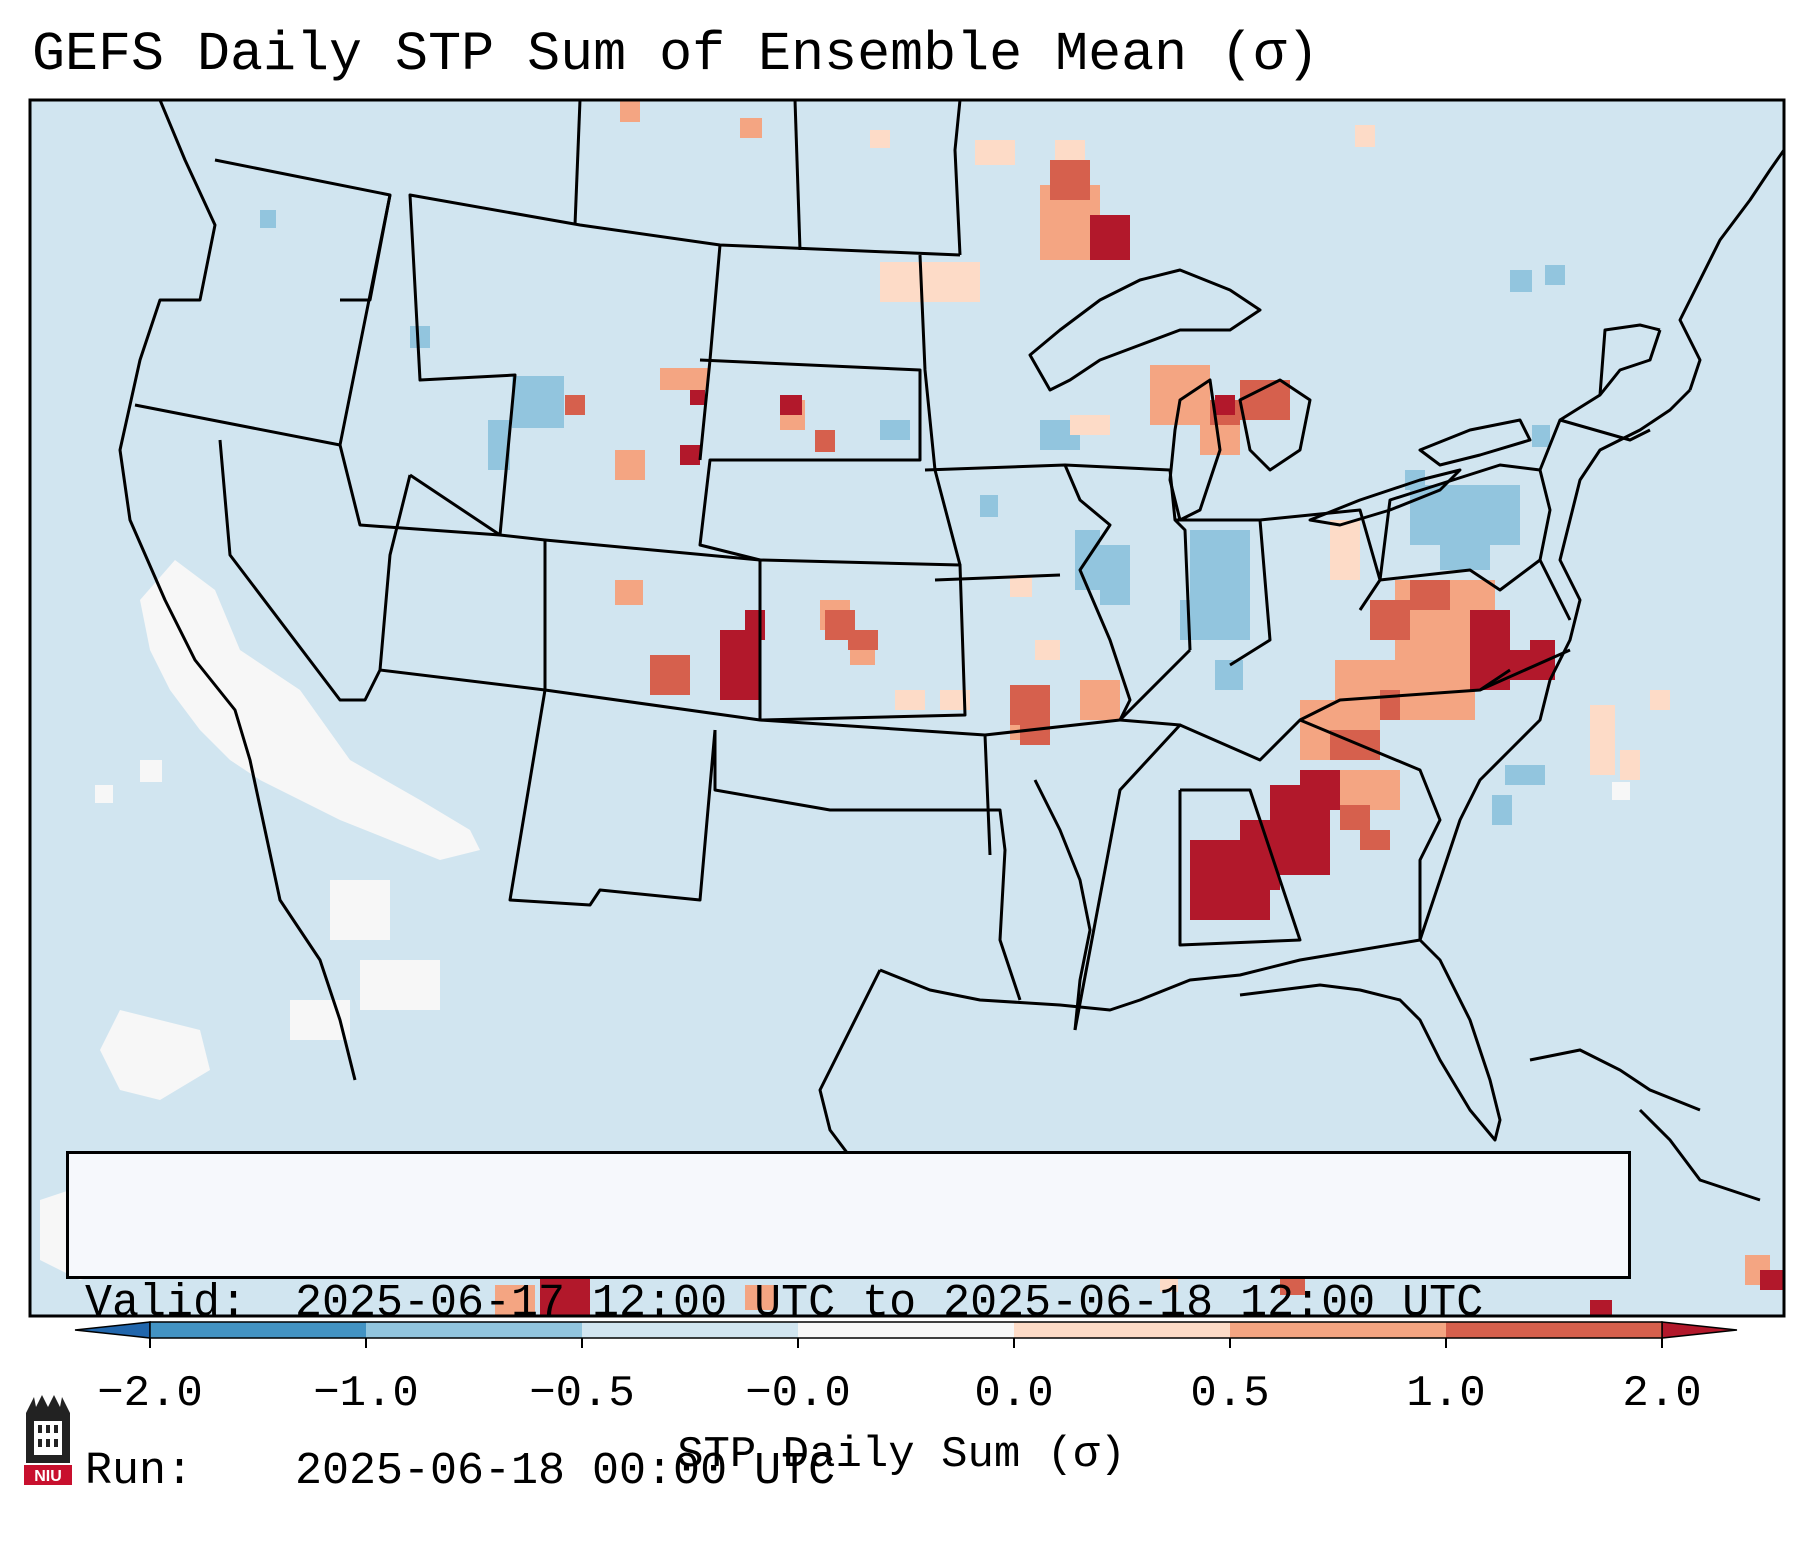 The height and width of the screenshot is (1556, 1803). What do you see at coordinates (1699, 1330) in the screenshot?
I see `colorbar-extend-high` at bounding box center [1699, 1330].